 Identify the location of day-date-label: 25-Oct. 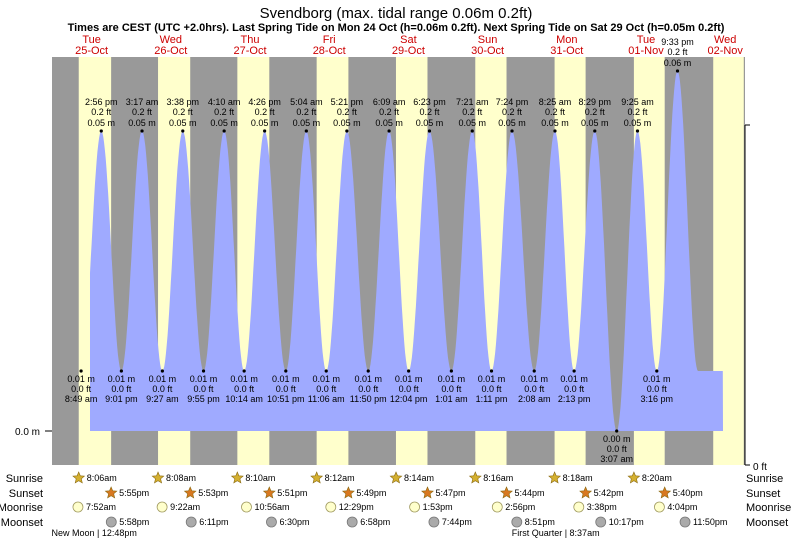
(91, 51).